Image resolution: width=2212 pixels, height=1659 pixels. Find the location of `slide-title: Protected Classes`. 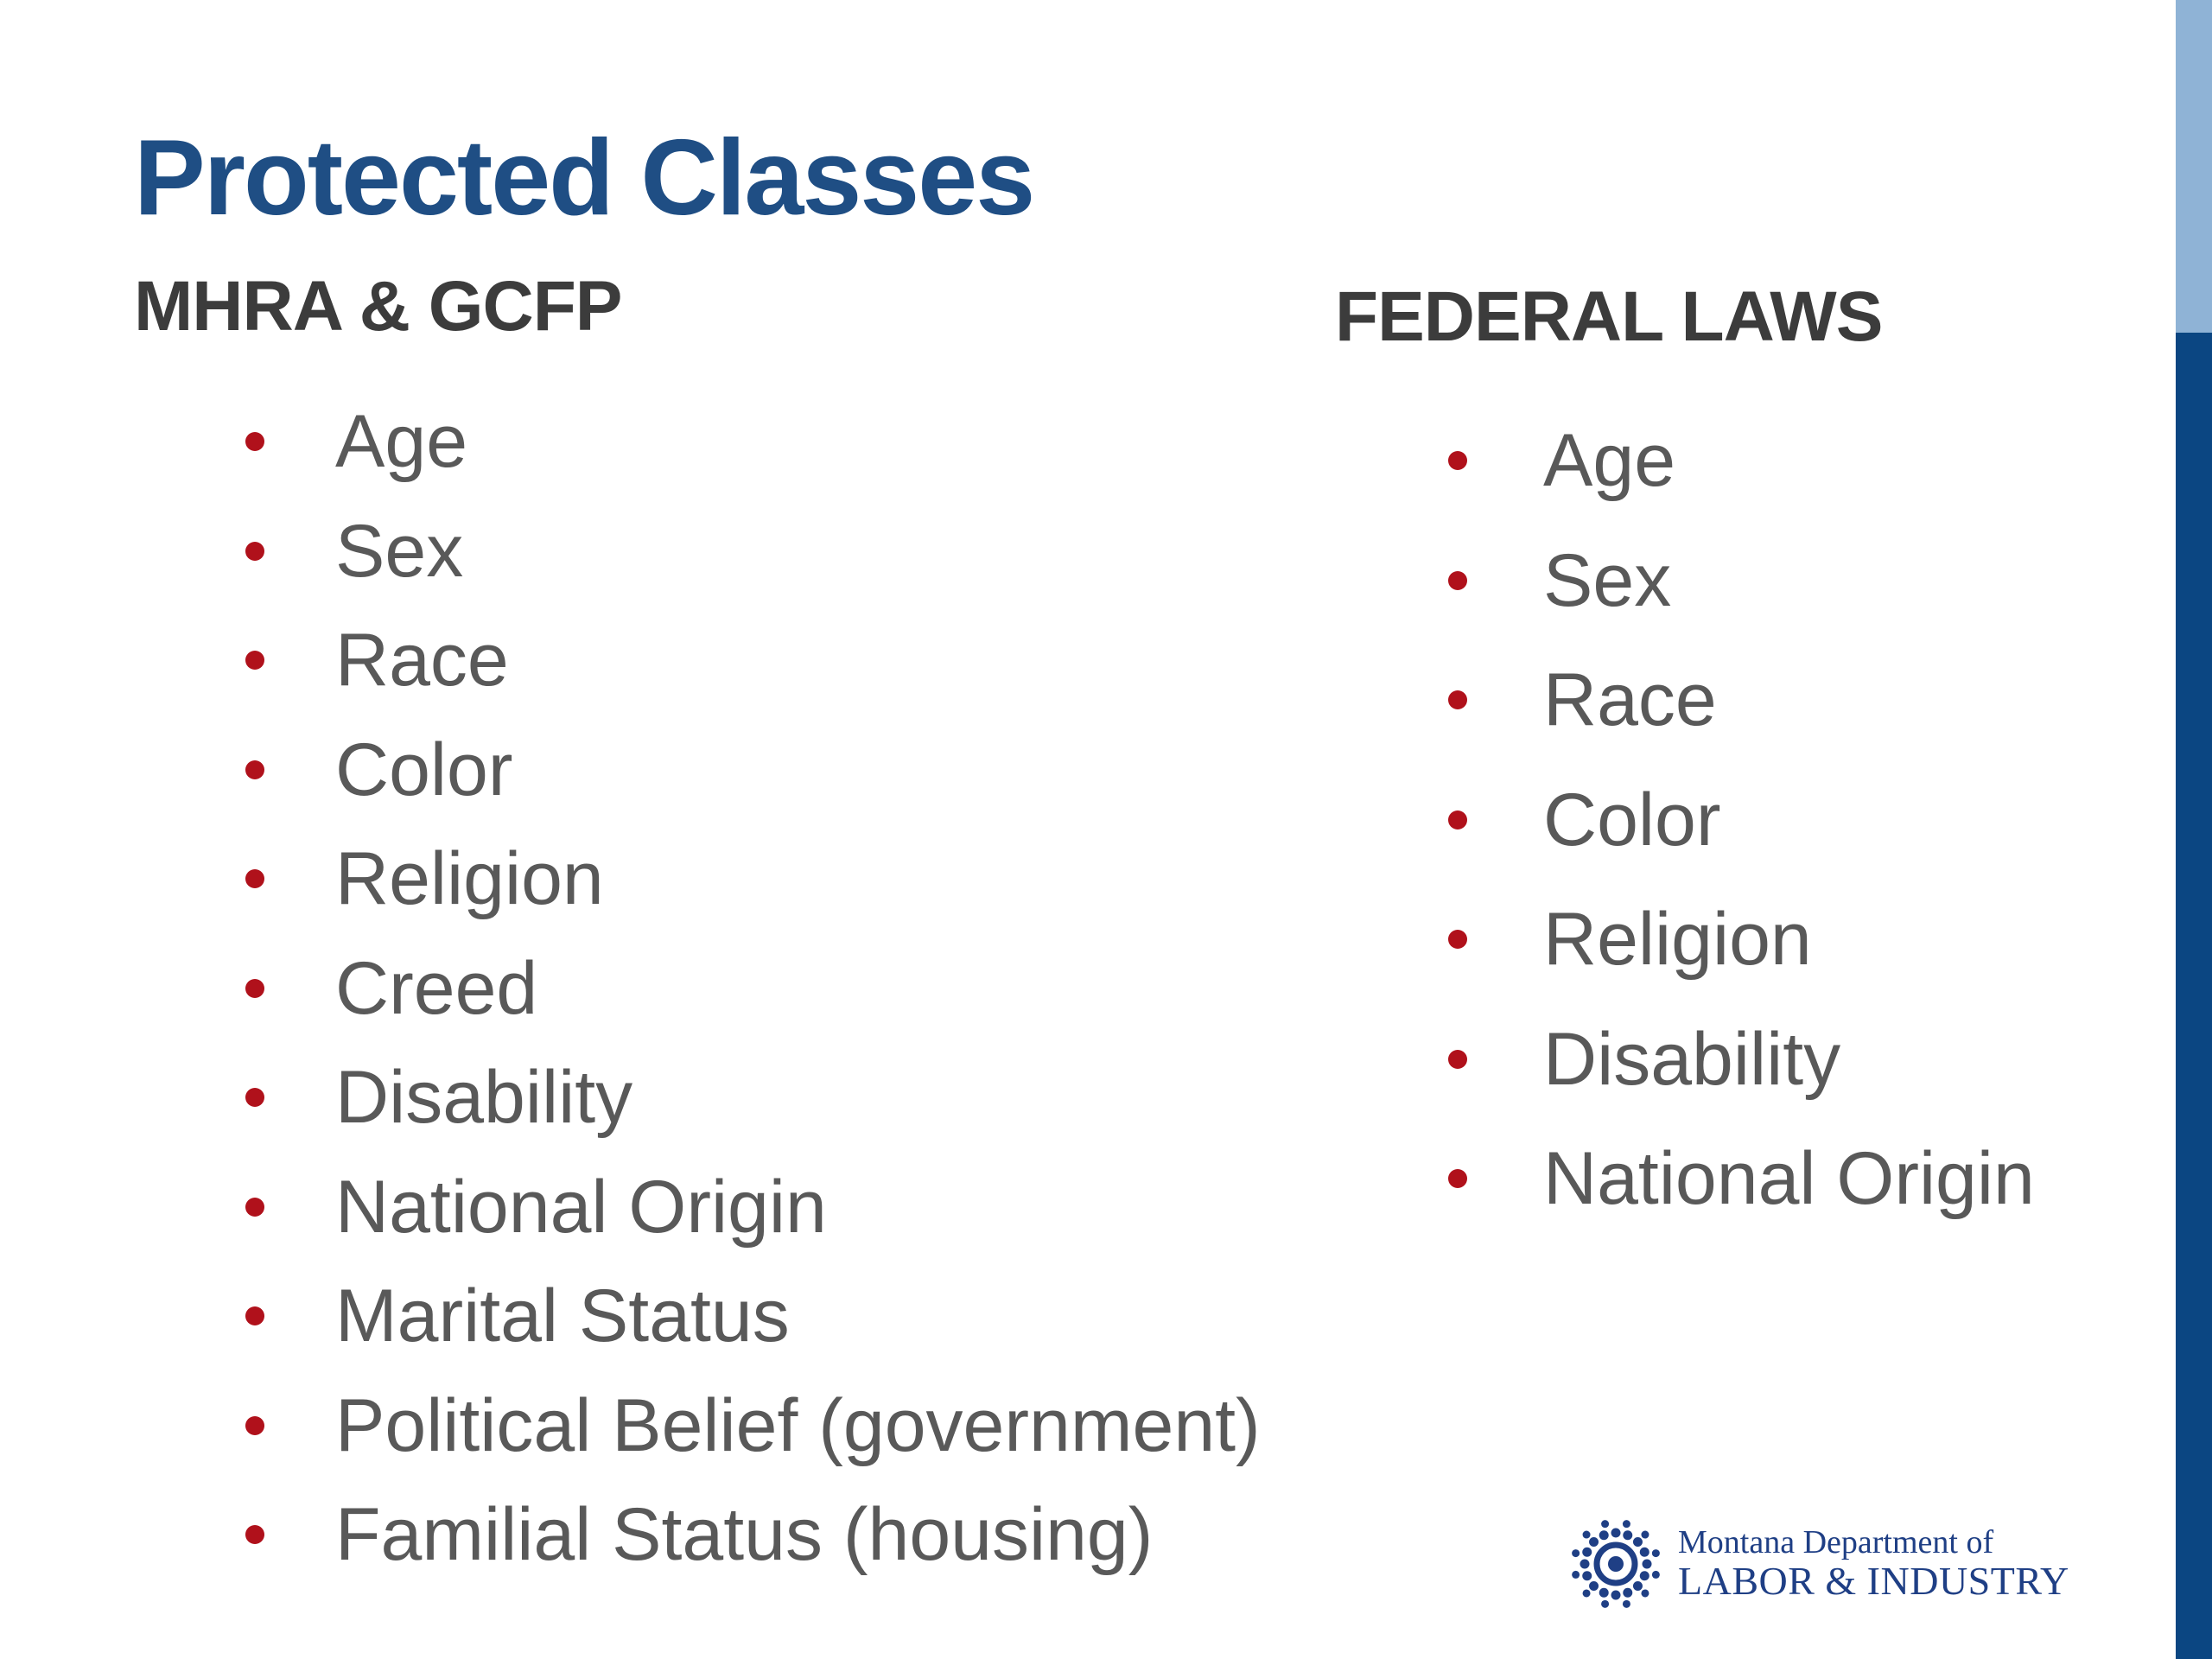

slide-title: Protected Classes is located at coordinates (584, 178).